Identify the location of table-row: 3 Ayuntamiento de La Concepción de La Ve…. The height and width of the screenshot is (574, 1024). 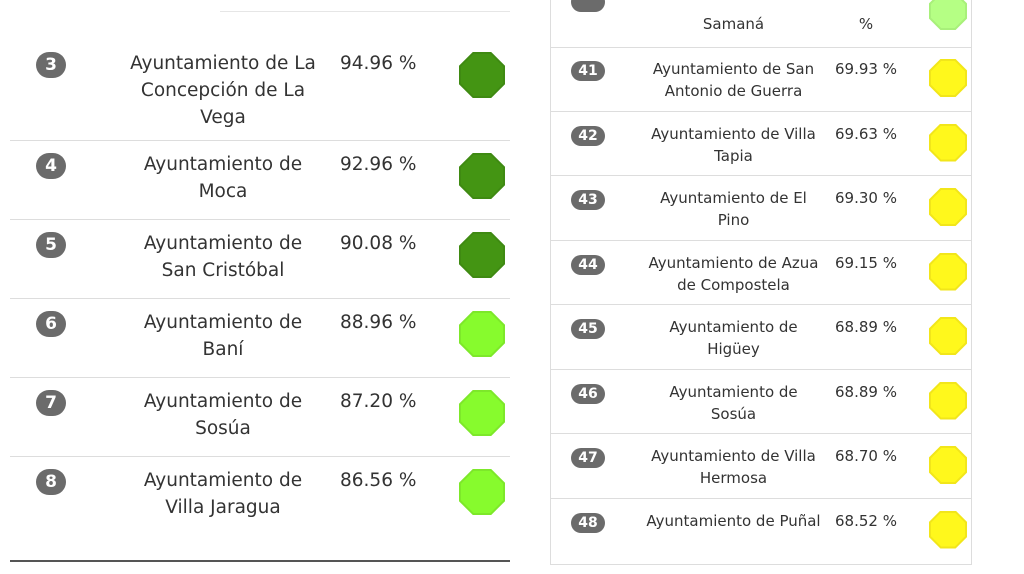
(260, 90).